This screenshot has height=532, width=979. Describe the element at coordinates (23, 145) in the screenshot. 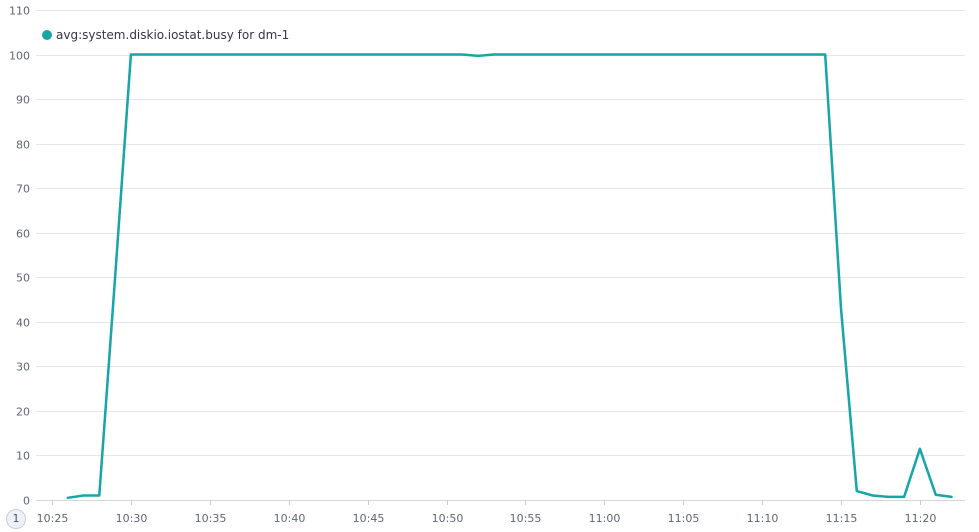

I see `y-tick-label: 80` at that location.